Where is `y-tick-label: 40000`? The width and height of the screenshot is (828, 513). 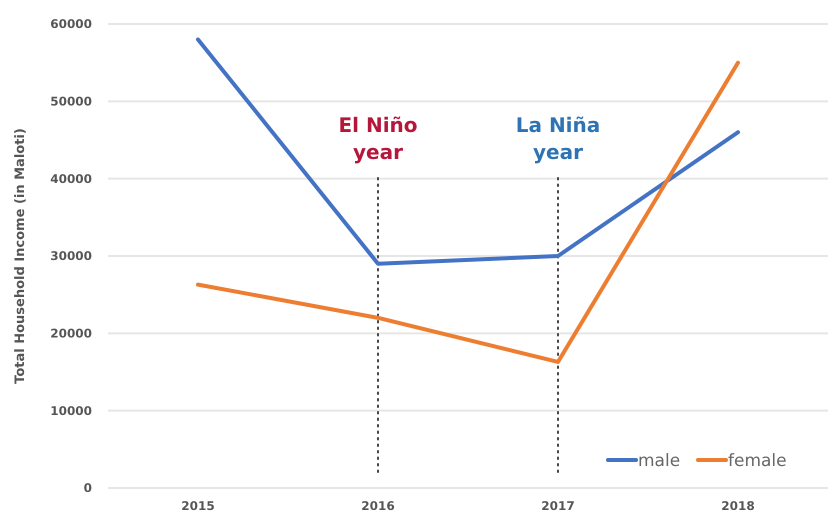 y-tick-label: 40000 is located at coordinates (71, 179).